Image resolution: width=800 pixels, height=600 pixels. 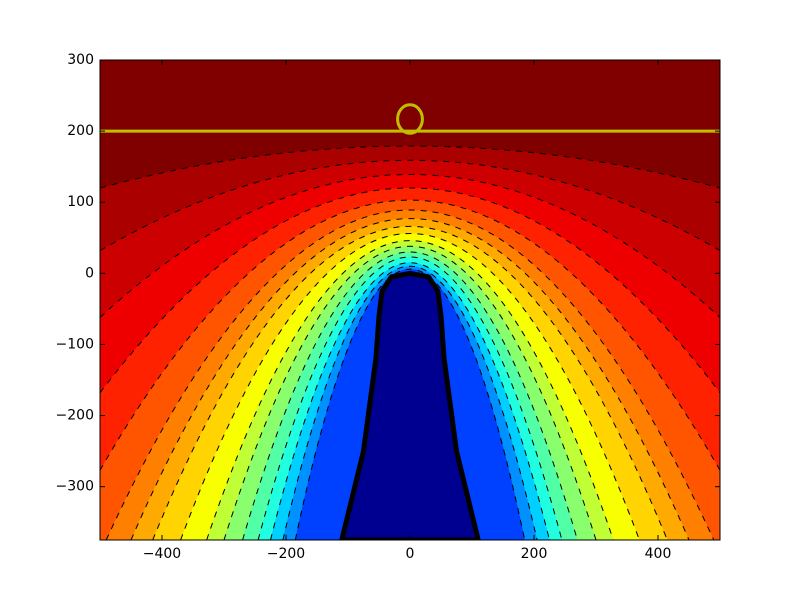 What do you see at coordinates (75, 344) in the screenshot?
I see `y-tick-label: −100` at bounding box center [75, 344].